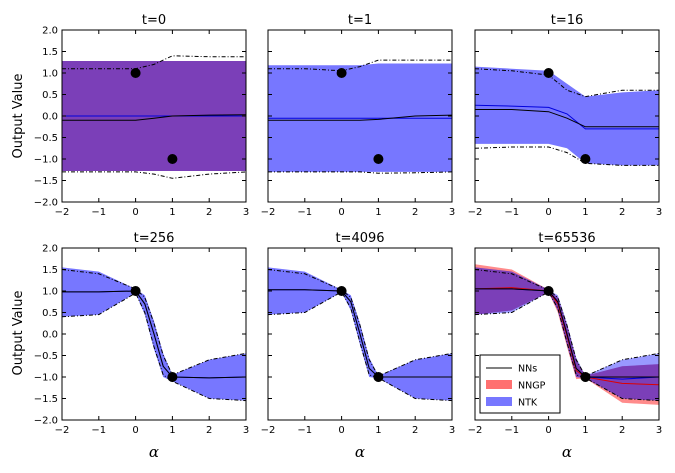 The image size is (675, 473). I want to click on xlabel-right: α, so click(567, 452).